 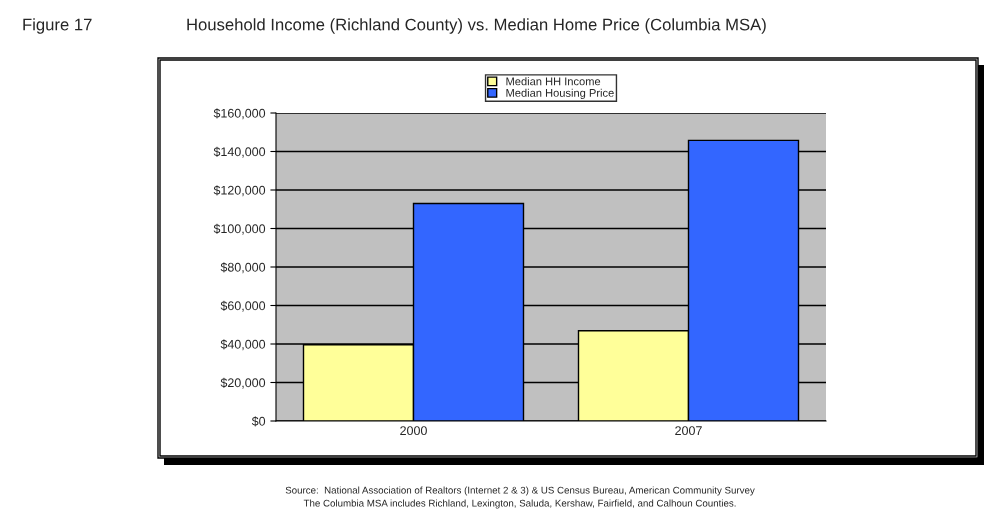 I want to click on y-tick-label: $100,000, so click(x=239, y=229).